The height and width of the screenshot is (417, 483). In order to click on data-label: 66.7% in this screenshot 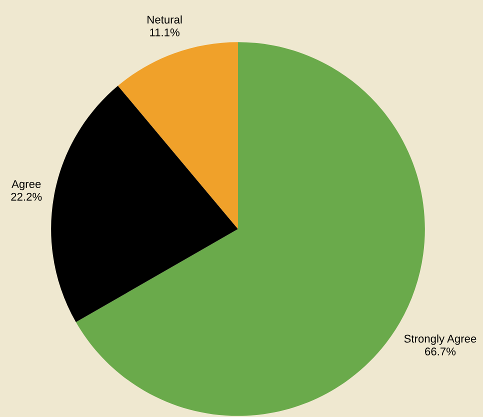, I will do `click(440, 352)`.